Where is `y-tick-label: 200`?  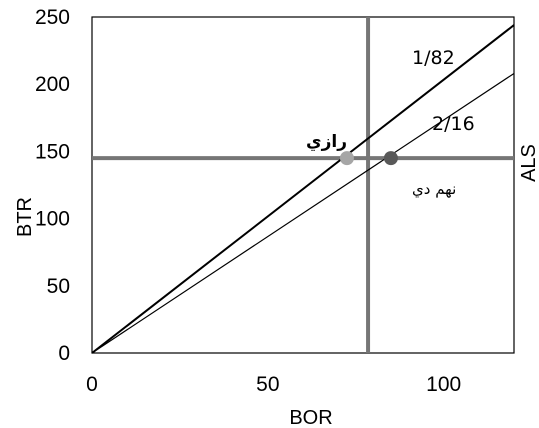 y-tick-label: 200 is located at coordinates (52, 84).